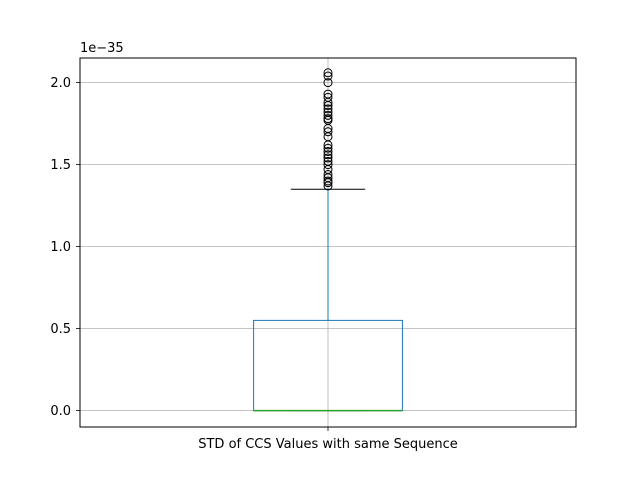  I want to click on y-tick-label: 1.5, so click(60, 165).